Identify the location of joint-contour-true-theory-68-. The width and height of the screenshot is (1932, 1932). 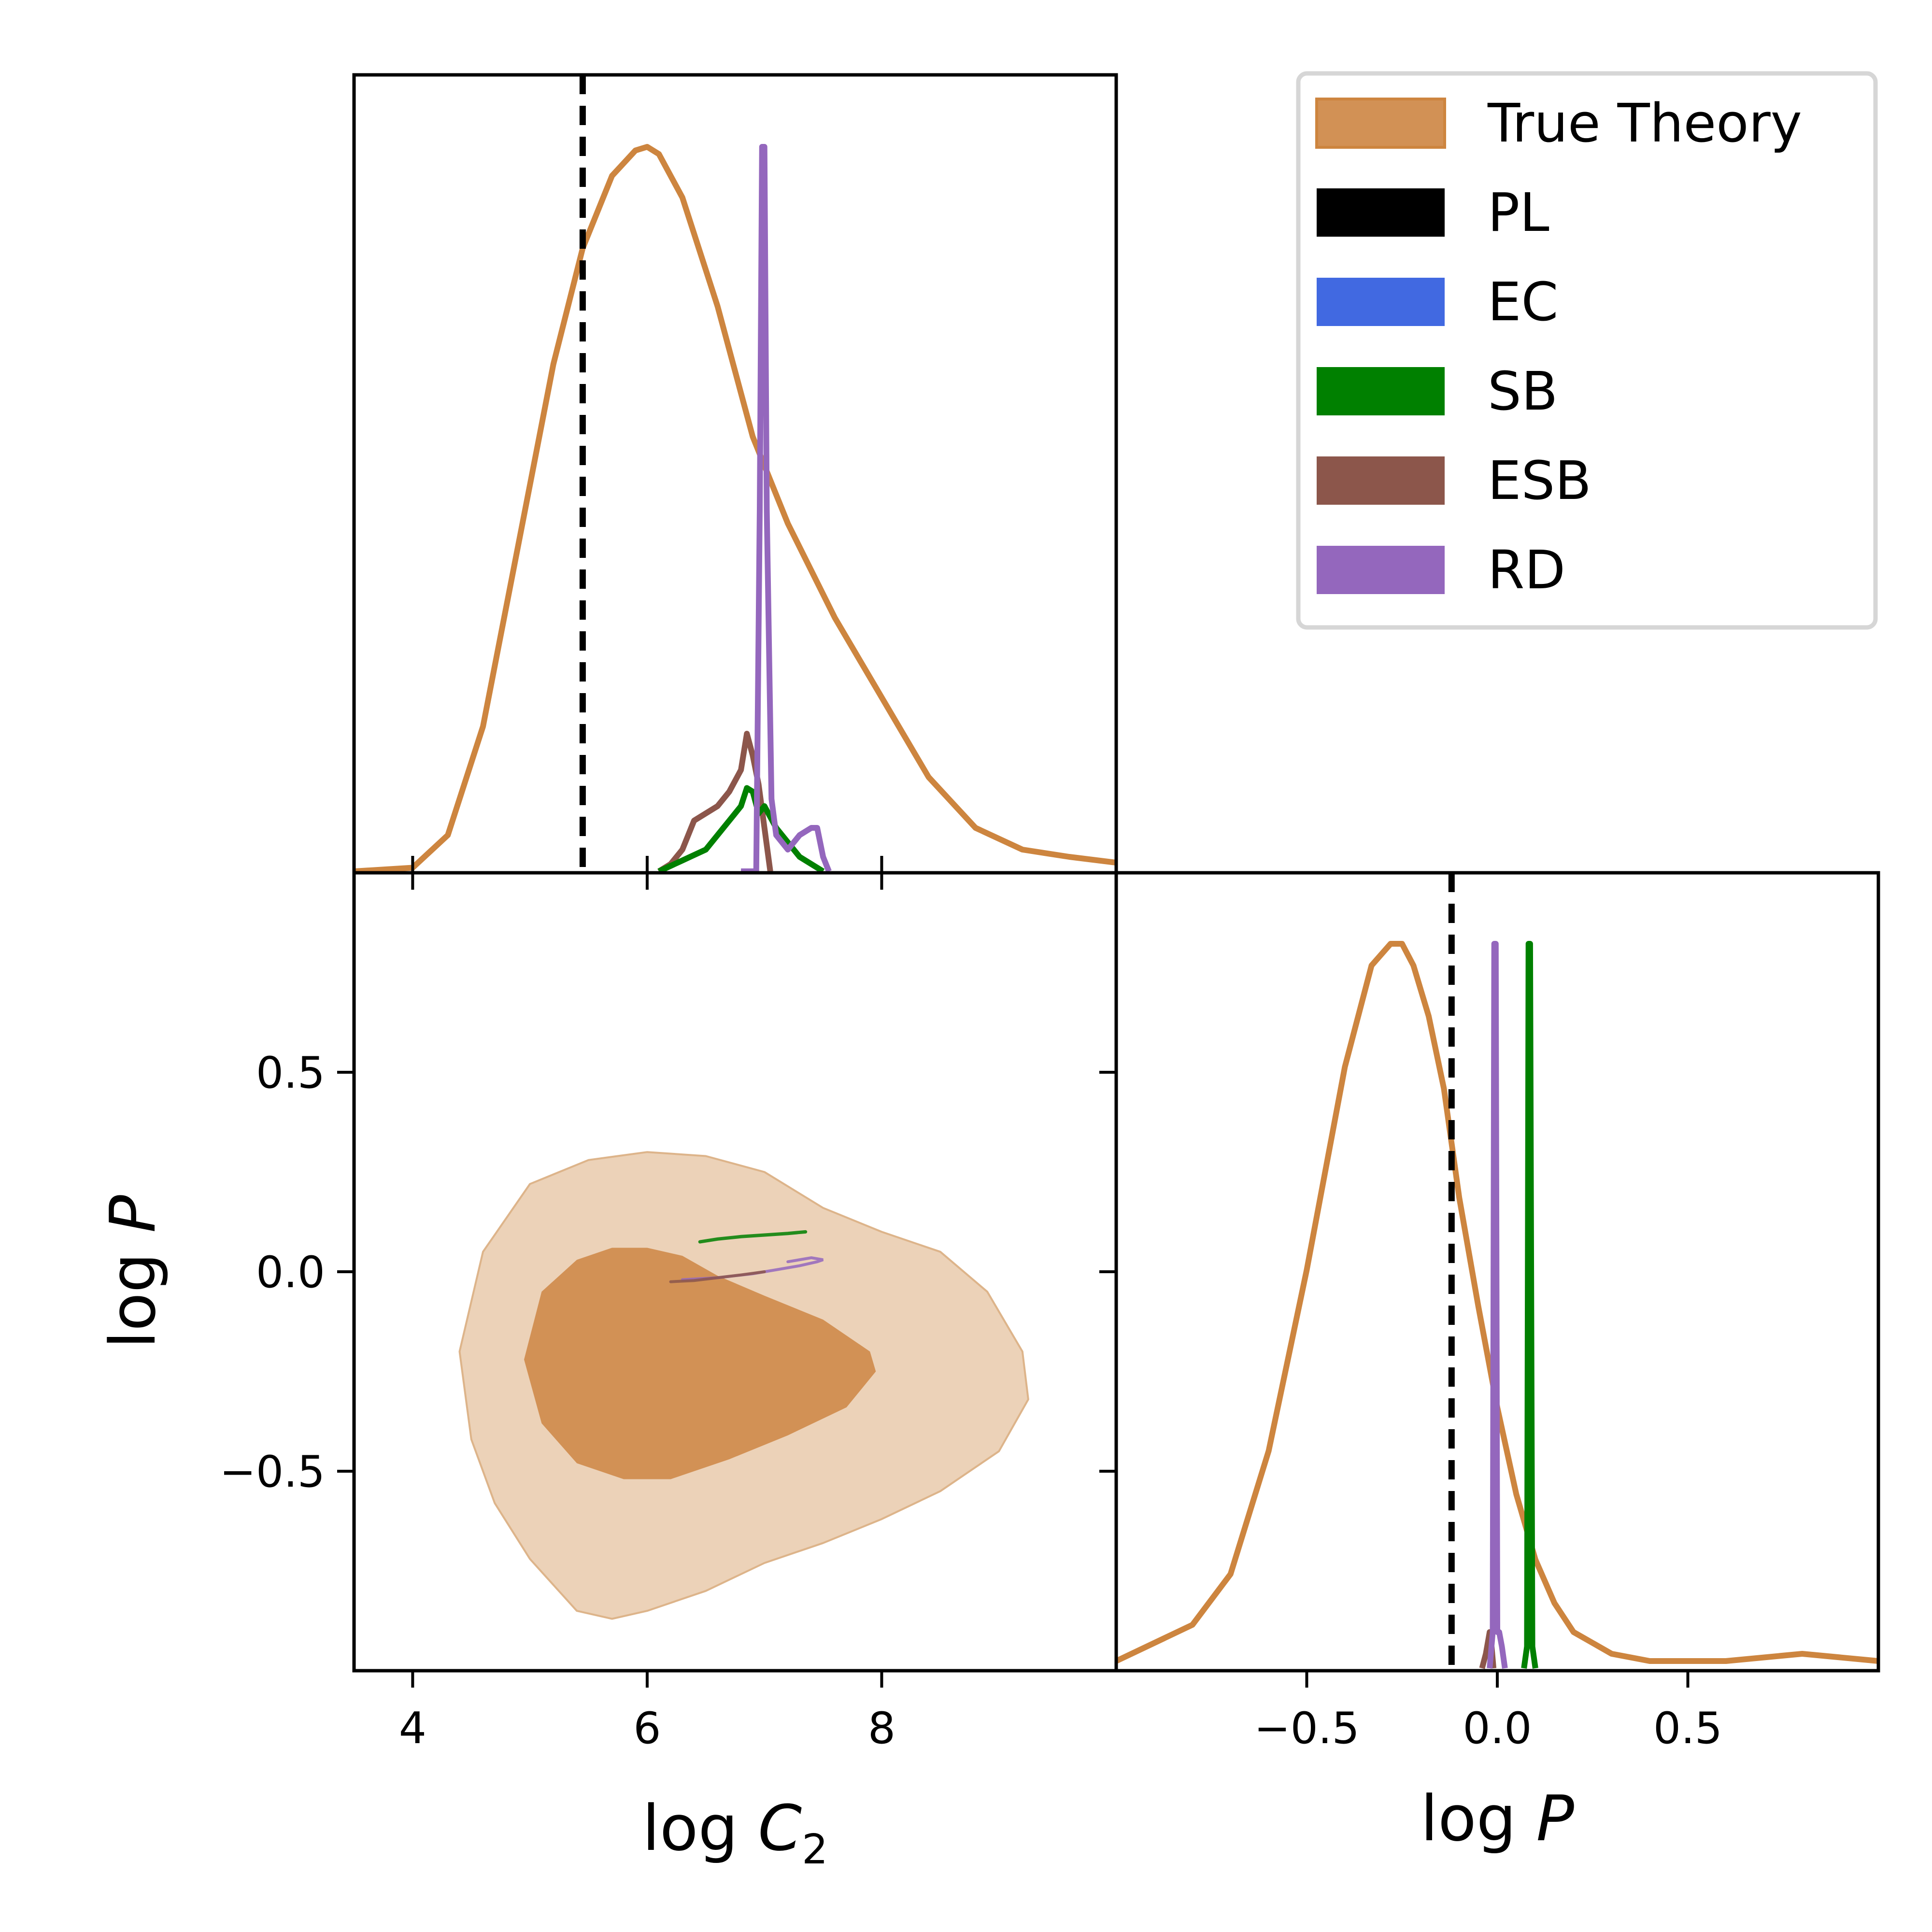
(700, 1363).